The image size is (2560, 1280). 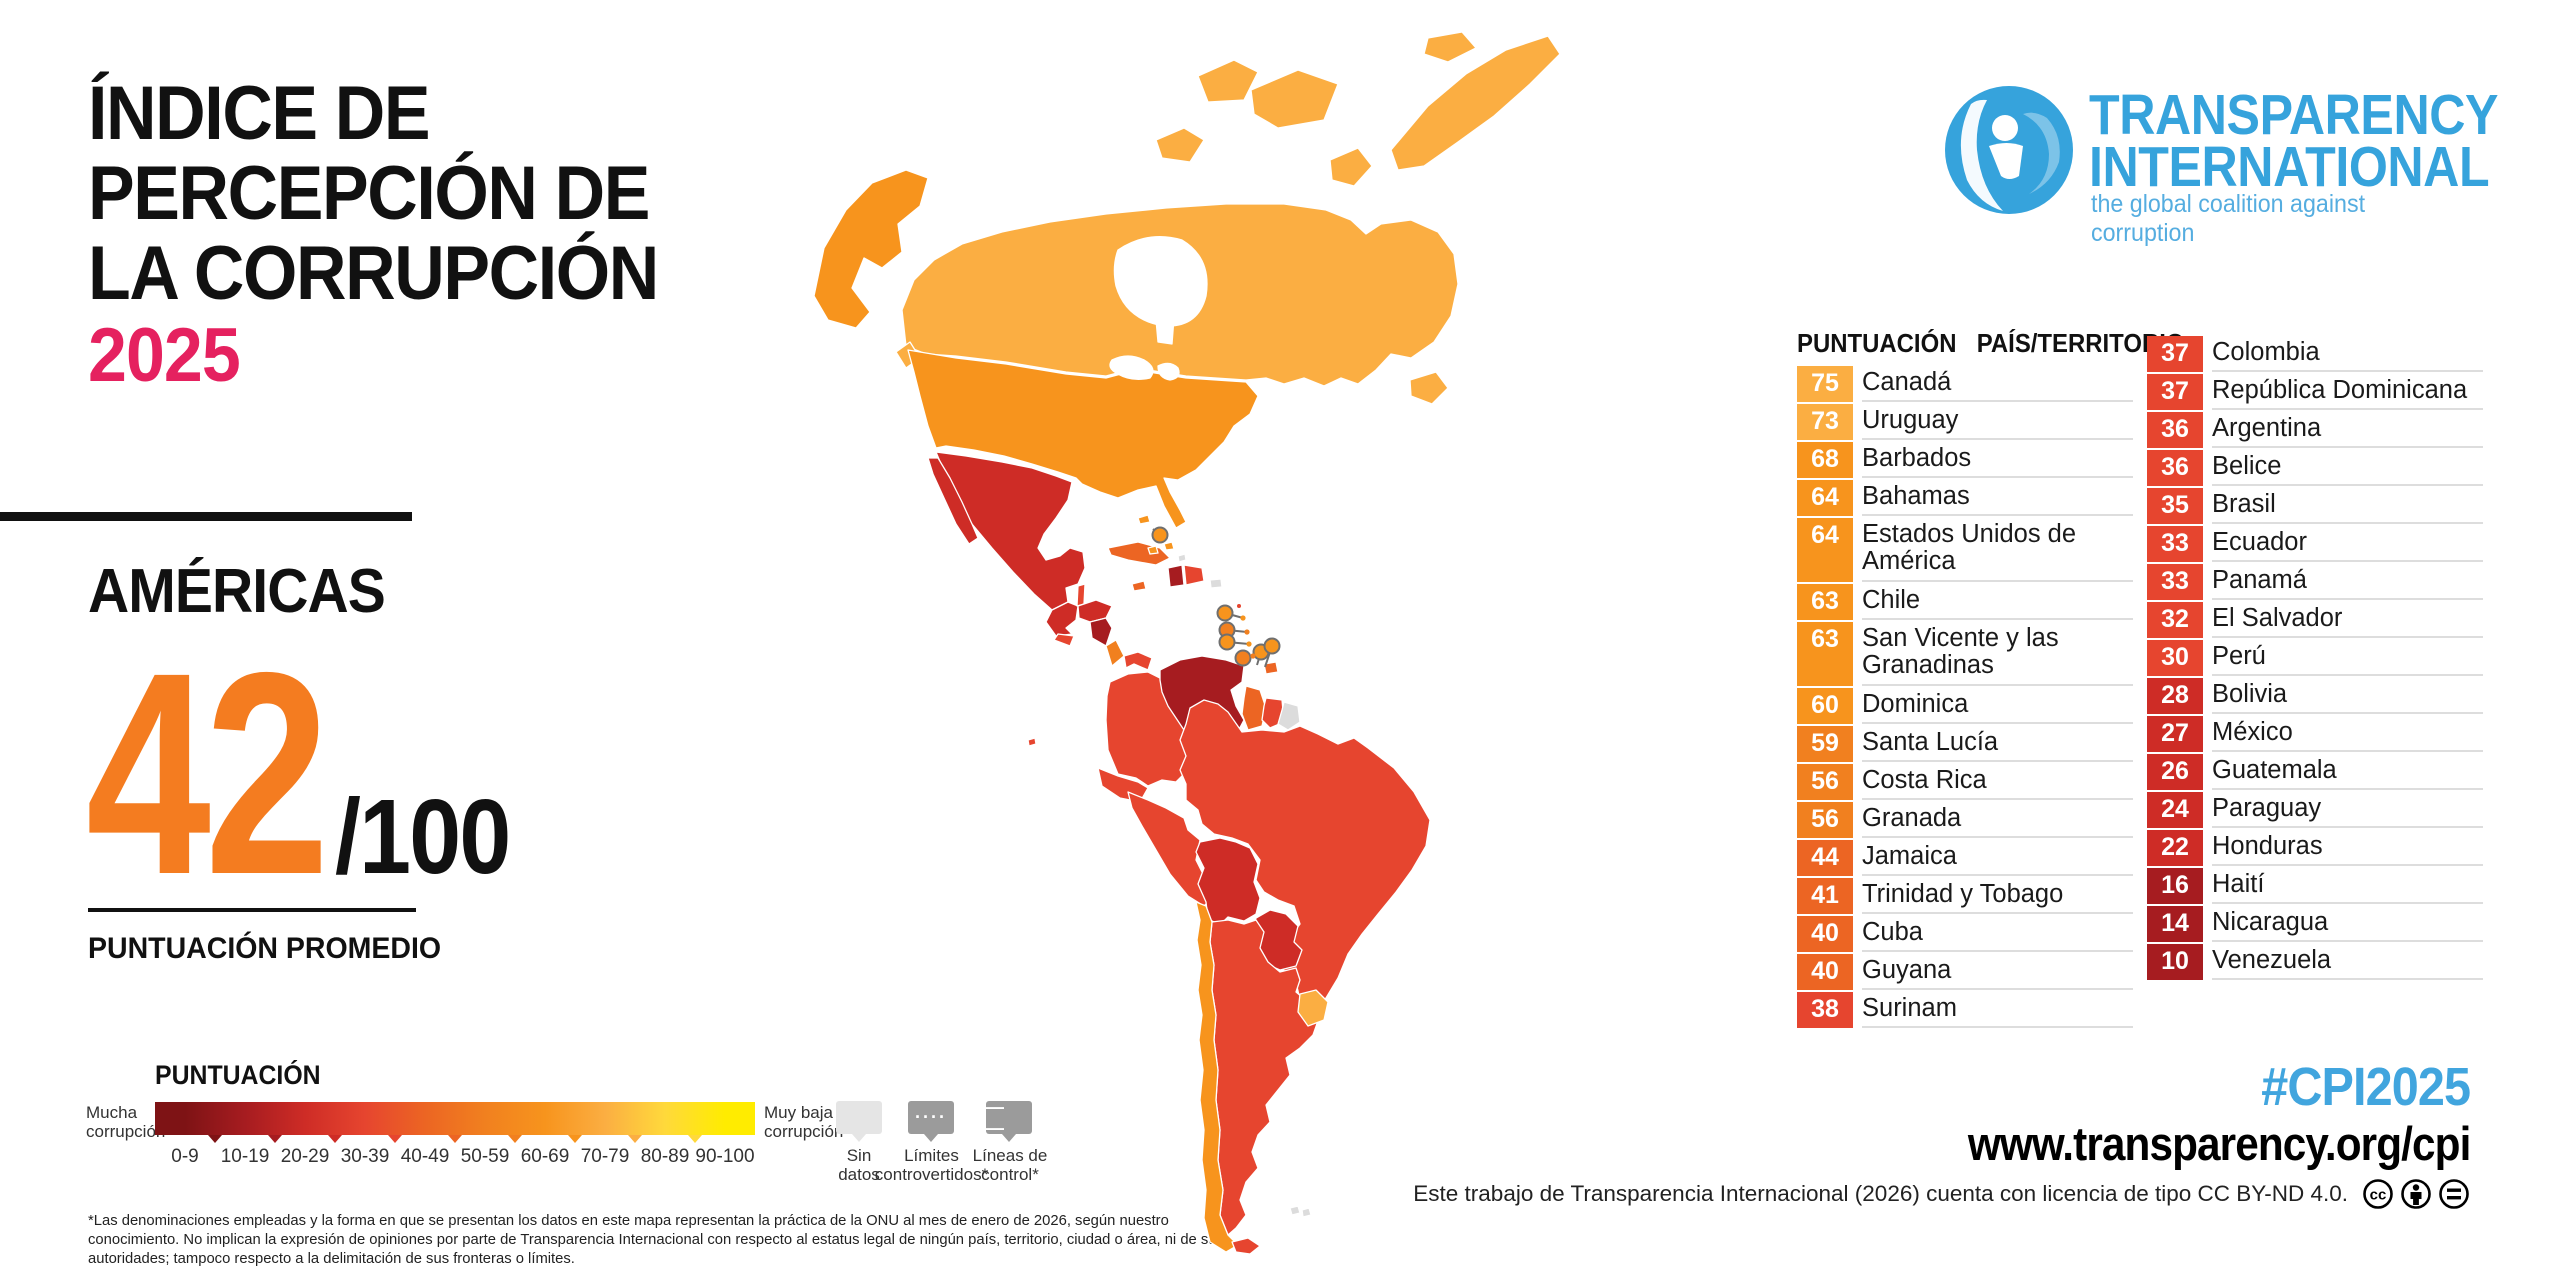 What do you see at coordinates (2315, 734) in the screenshot?
I see `table-row: 27 México` at bounding box center [2315, 734].